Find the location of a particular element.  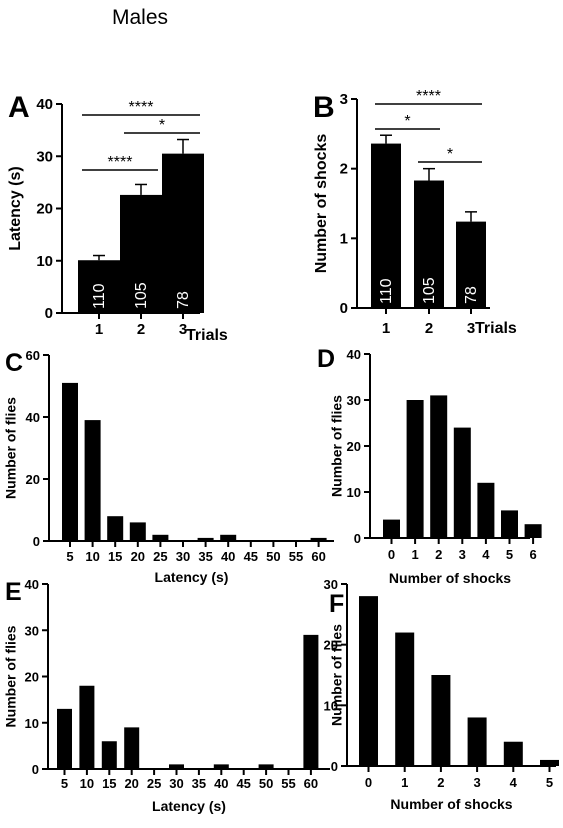

y-tick-label-A-10: 10 is located at coordinates (44, 261).